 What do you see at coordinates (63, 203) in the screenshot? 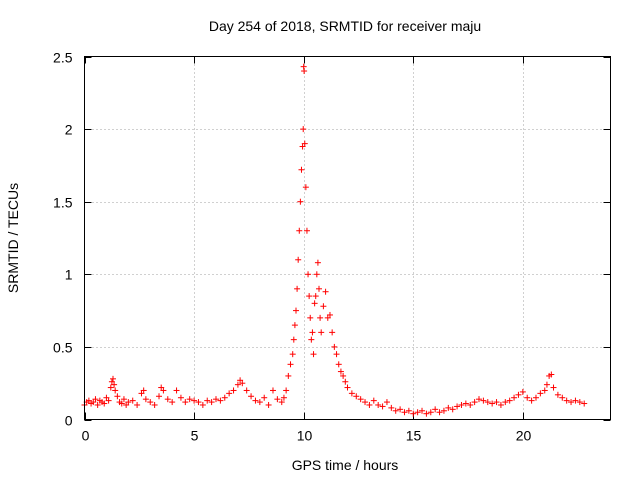
I see `y-tick-label: 1.5` at bounding box center [63, 203].